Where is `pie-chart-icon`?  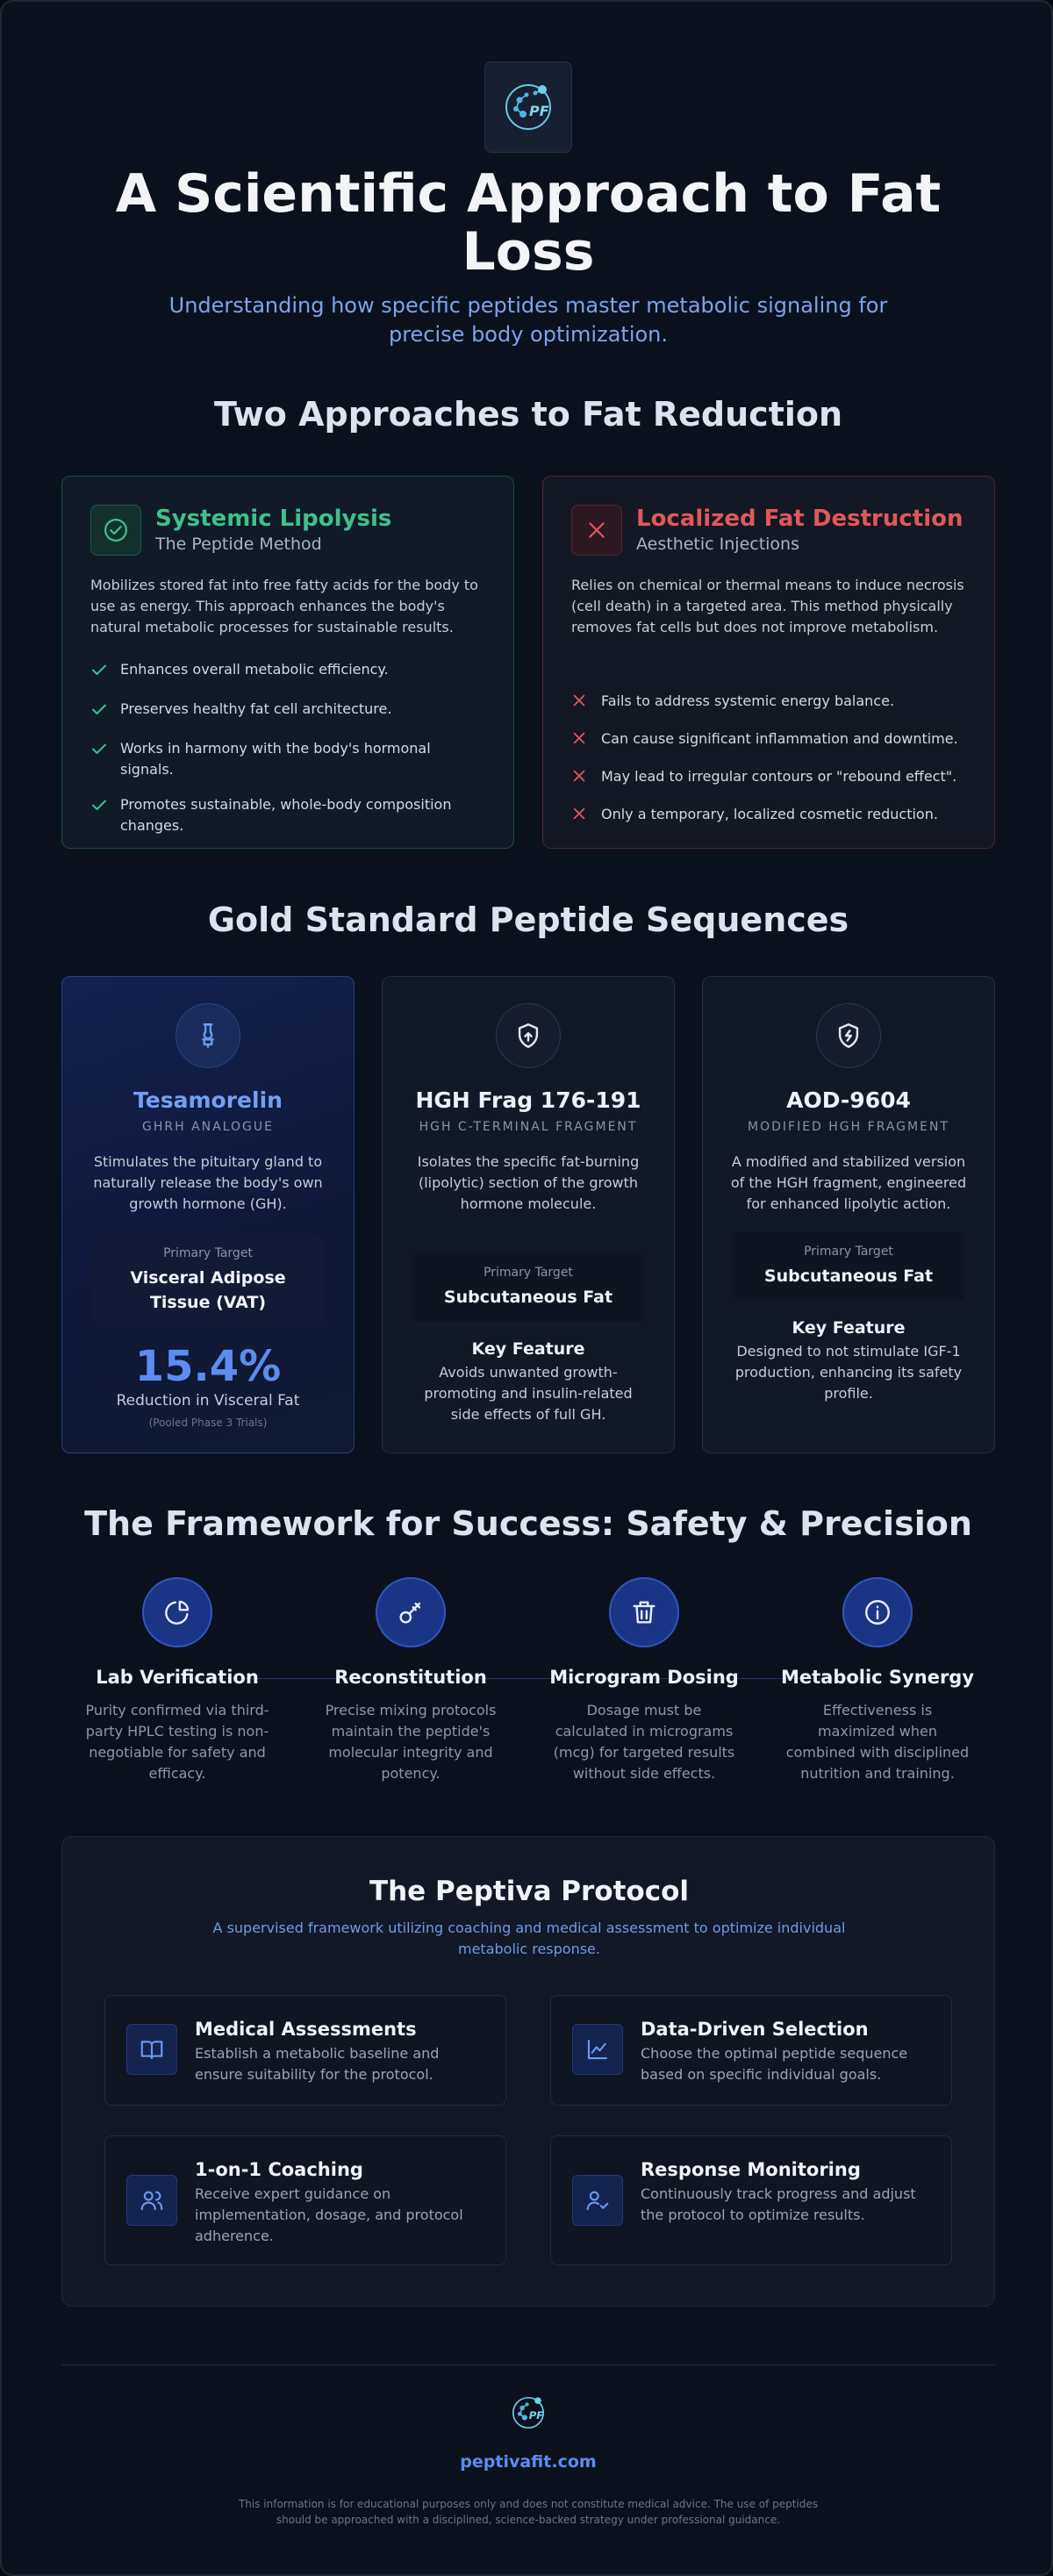 pie-chart-icon is located at coordinates (177, 1612).